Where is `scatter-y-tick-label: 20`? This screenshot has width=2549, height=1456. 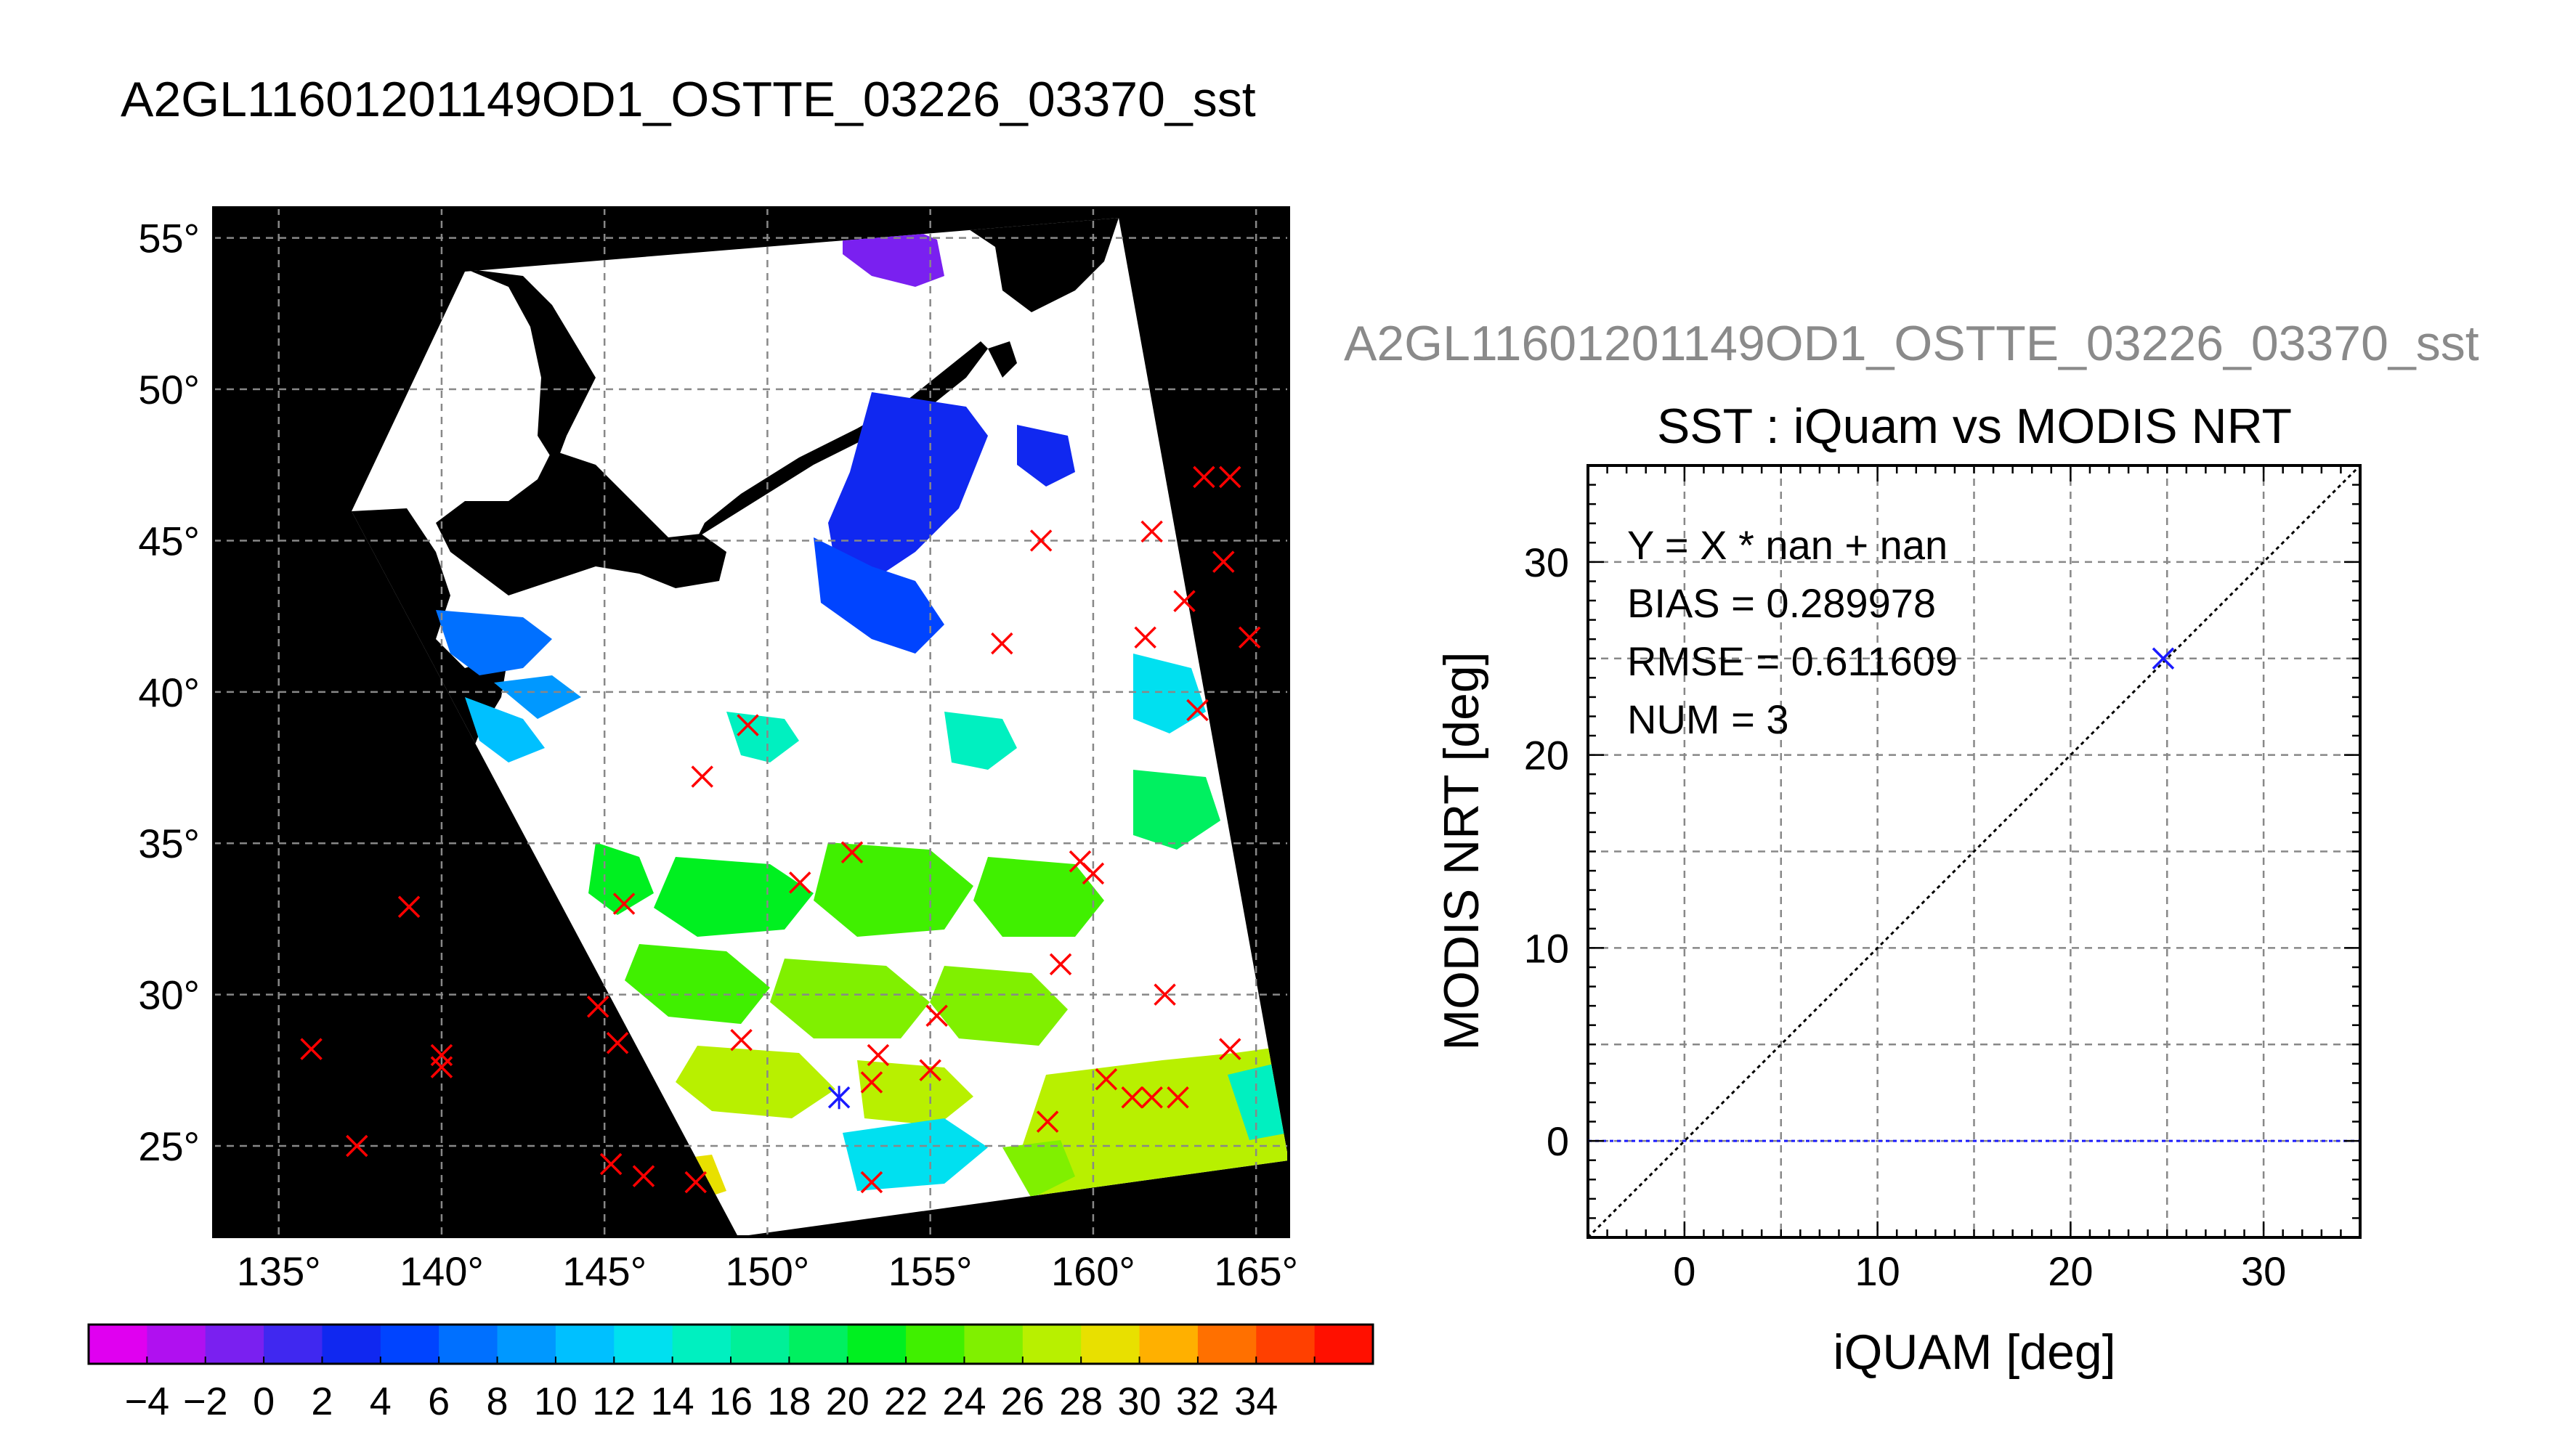 scatter-y-tick-label: 20 is located at coordinates (1547, 756).